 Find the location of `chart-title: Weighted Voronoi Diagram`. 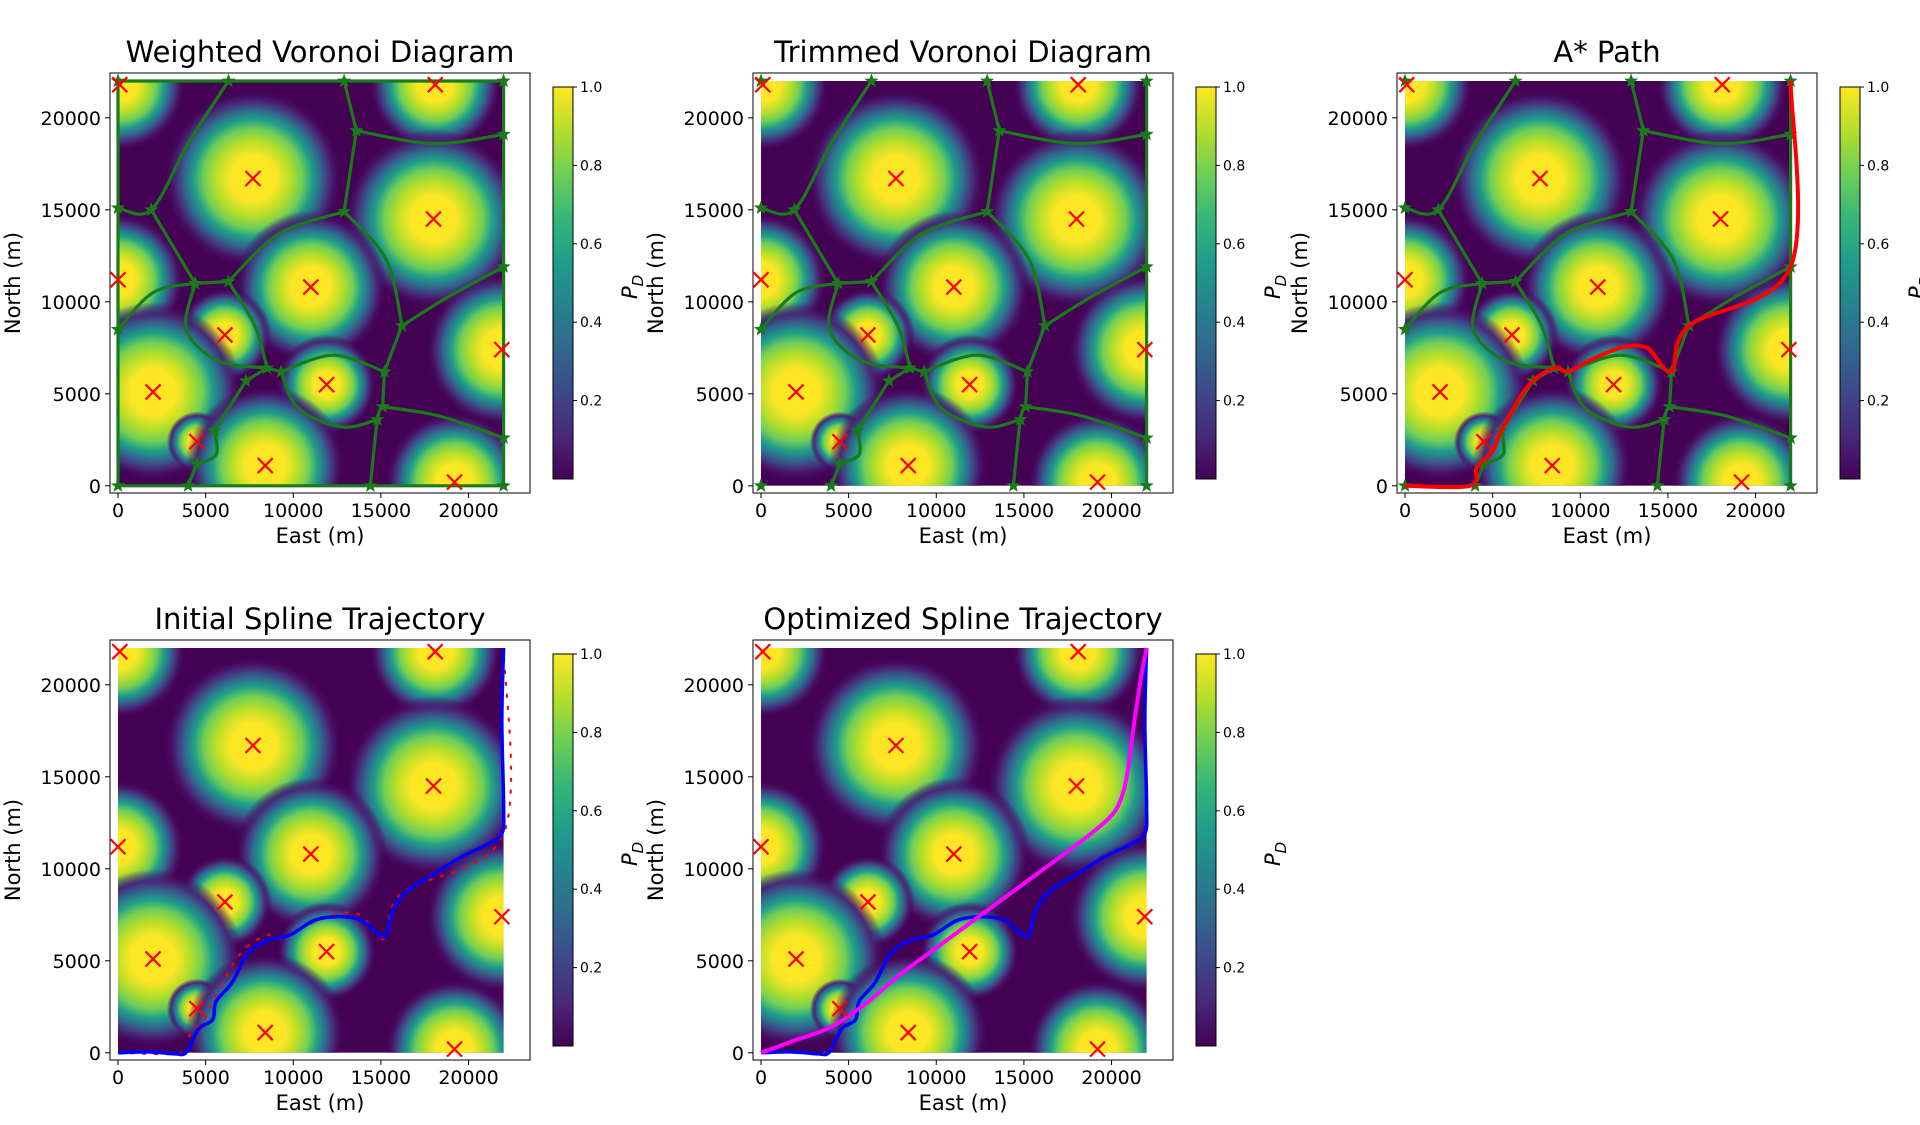

chart-title: Weighted Voronoi Diagram is located at coordinates (320, 52).